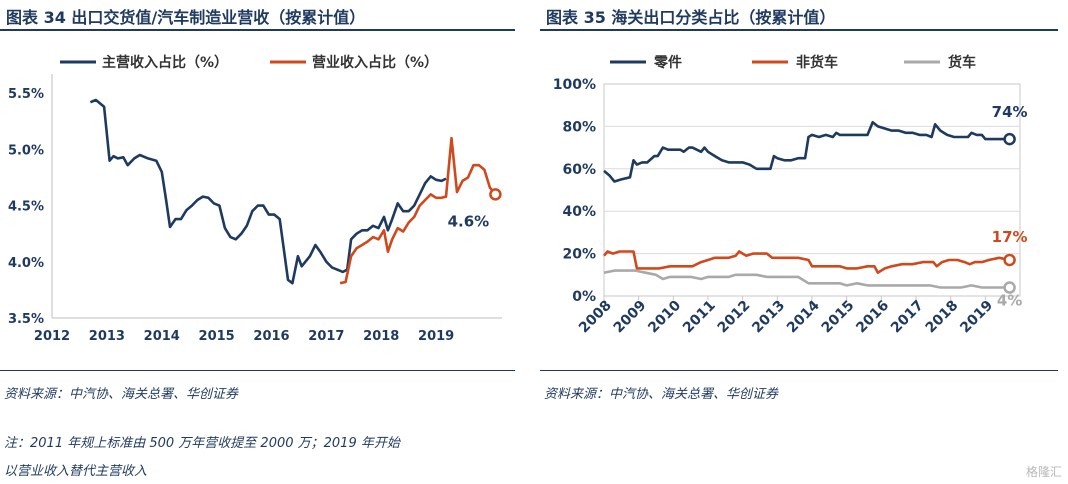  I want to click on end-value-label-1: 74%, so click(1010, 112).